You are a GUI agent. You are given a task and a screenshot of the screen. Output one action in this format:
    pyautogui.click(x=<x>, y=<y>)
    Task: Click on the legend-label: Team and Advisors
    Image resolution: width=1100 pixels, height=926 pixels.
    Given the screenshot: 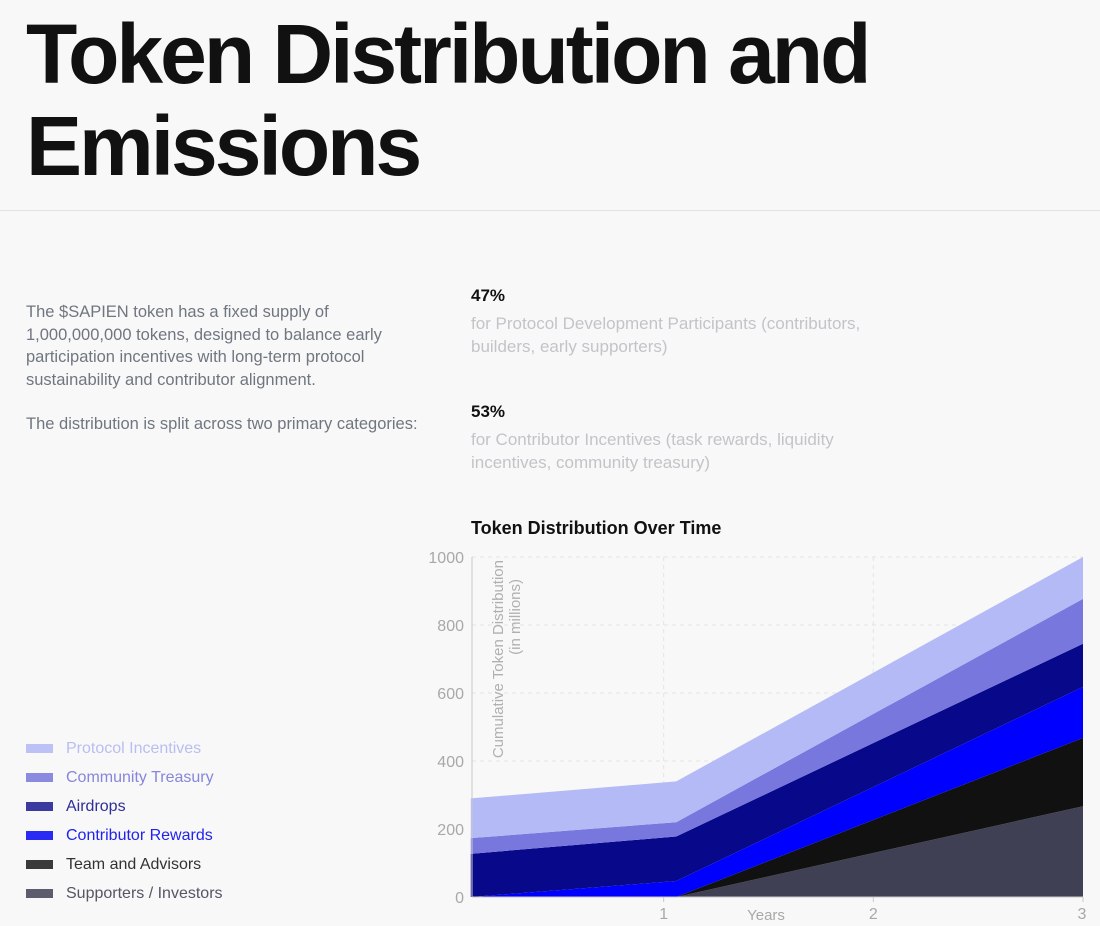 What is the action you would take?
    pyautogui.click(x=134, y=864)
    